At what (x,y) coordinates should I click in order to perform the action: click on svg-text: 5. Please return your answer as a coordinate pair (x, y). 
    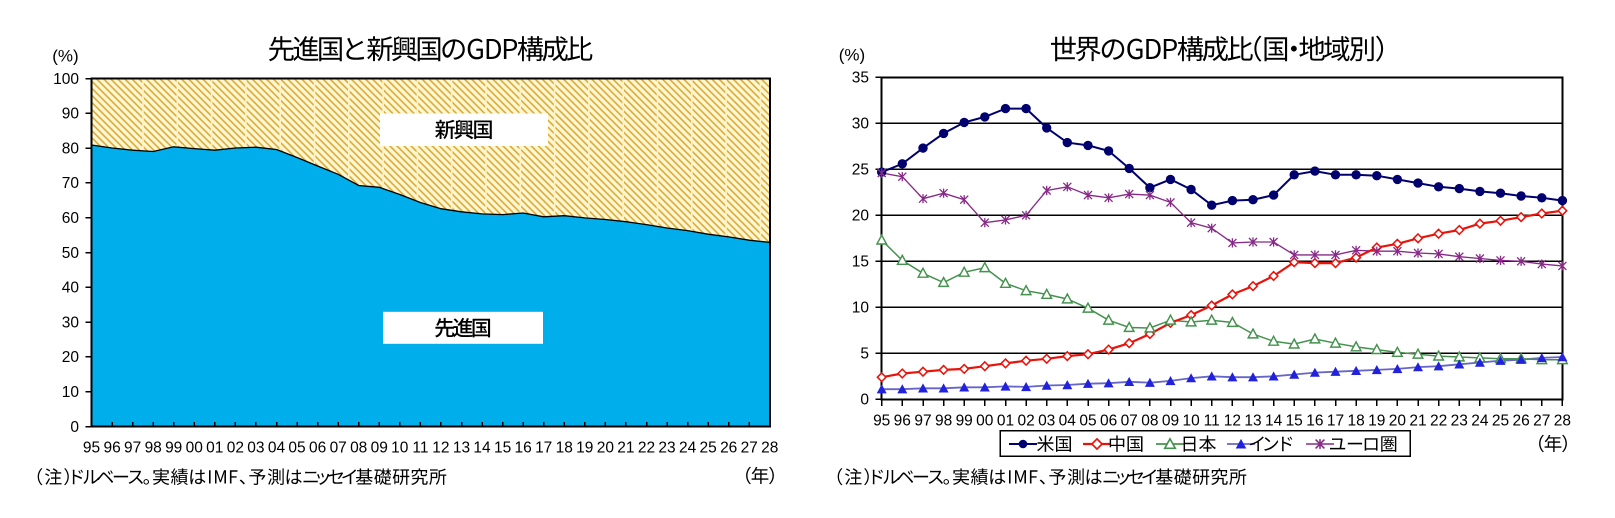
    Looking at the image, I should click on (864, 354).